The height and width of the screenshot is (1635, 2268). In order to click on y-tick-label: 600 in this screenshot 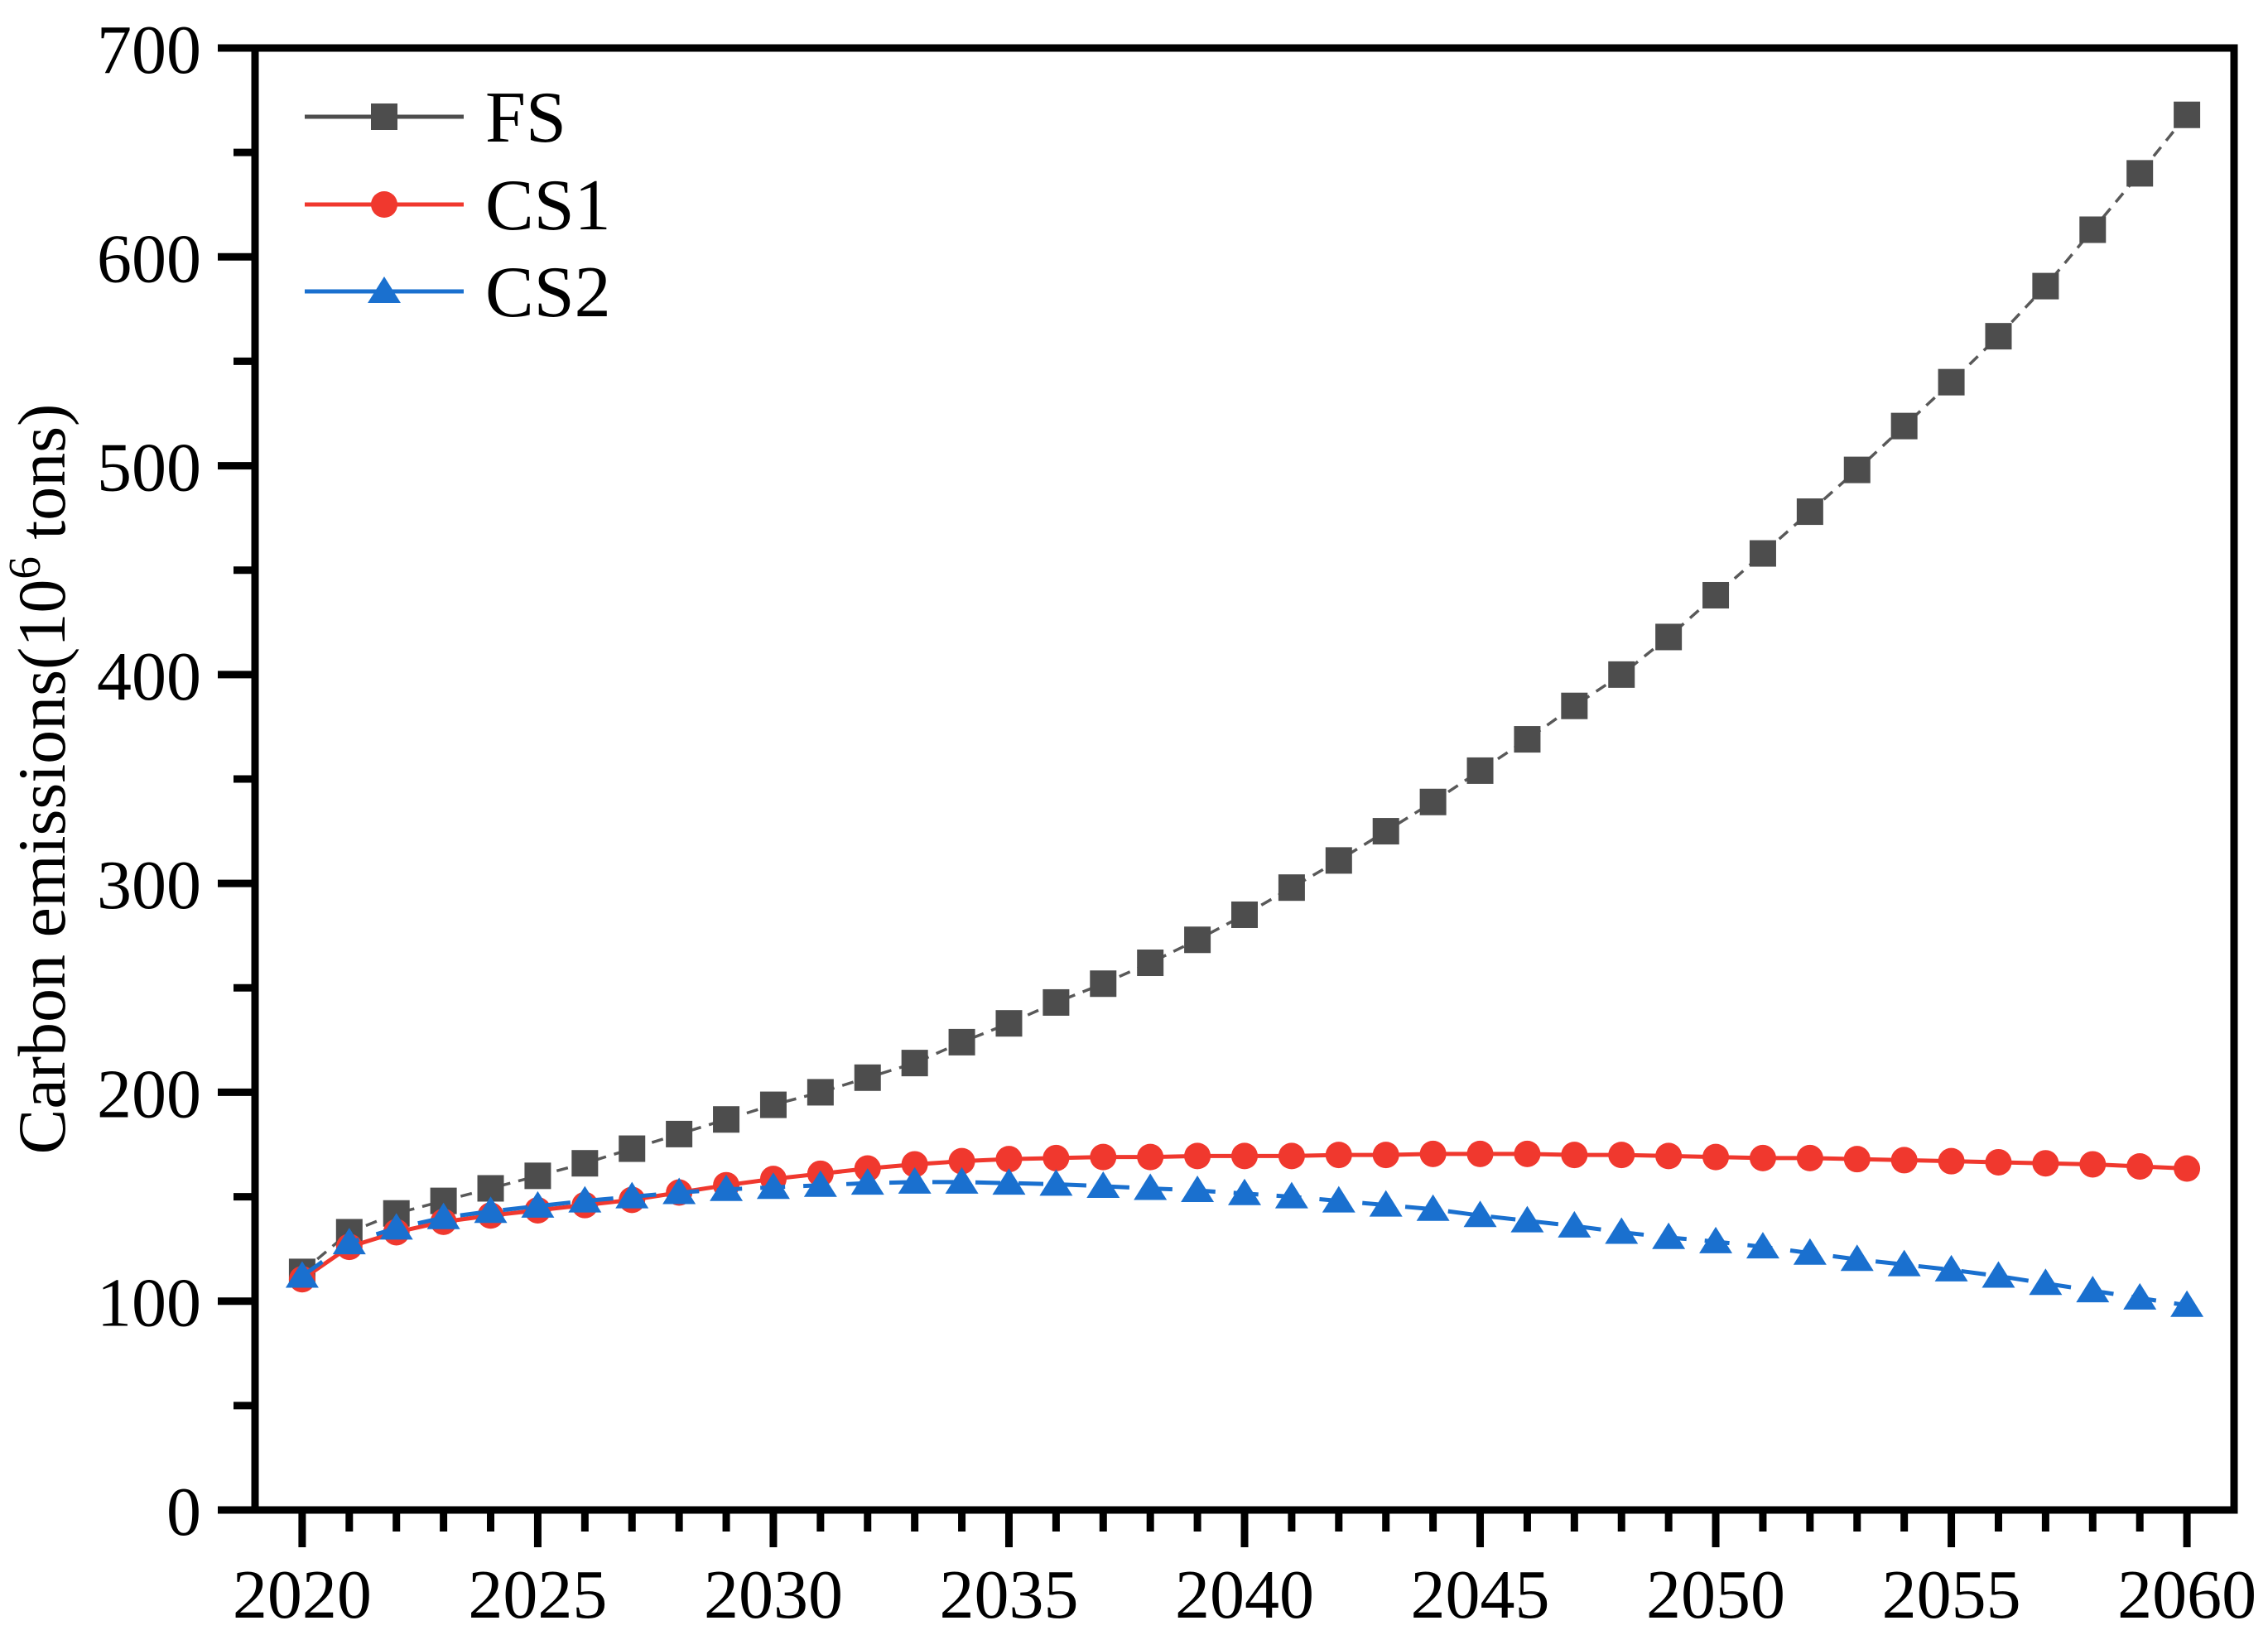, I will do `click(149, 258)`.